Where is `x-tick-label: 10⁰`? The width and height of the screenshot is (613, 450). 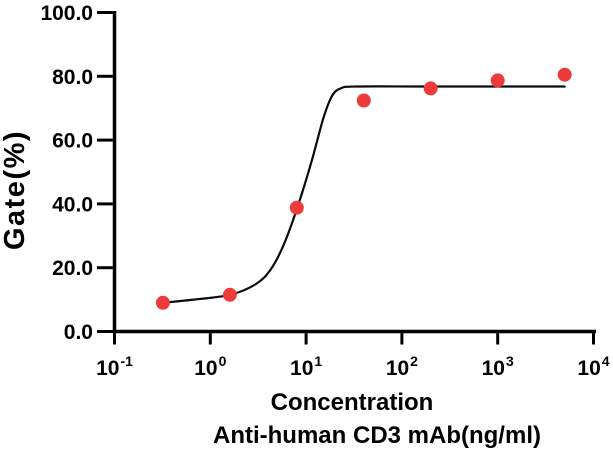 x-tick-label: 10⁰ is located at coordinates (210, 366).